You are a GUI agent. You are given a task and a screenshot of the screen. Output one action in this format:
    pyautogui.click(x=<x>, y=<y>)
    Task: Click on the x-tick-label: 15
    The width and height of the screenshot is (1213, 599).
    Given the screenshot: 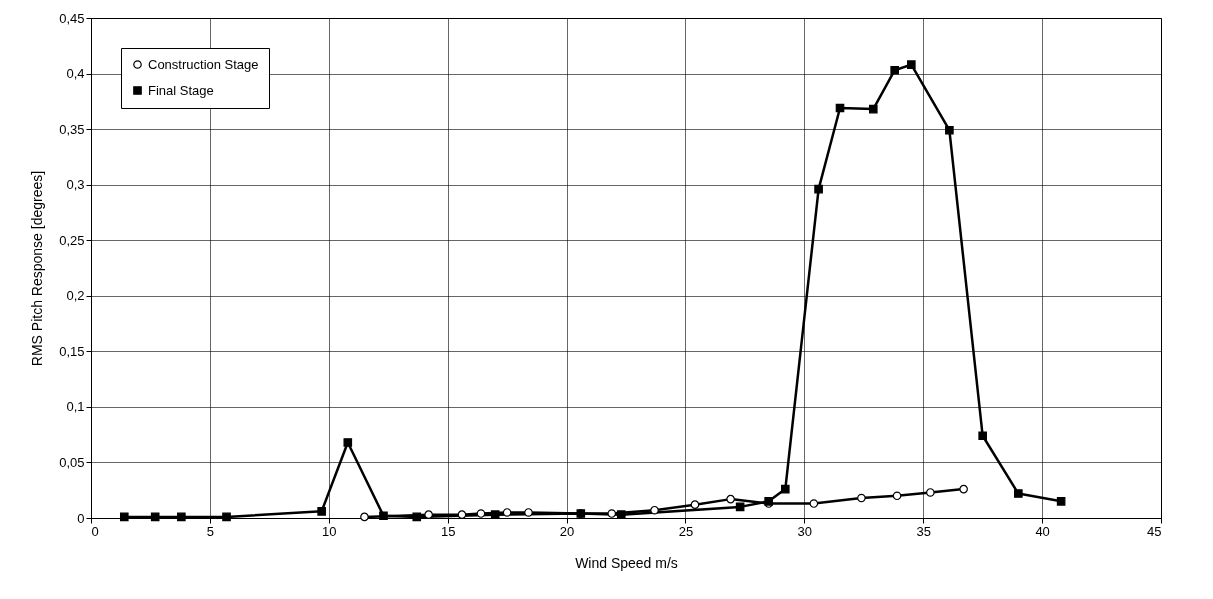 What is the action you would take?
    pyautogui.click(x=448, y=531)
    